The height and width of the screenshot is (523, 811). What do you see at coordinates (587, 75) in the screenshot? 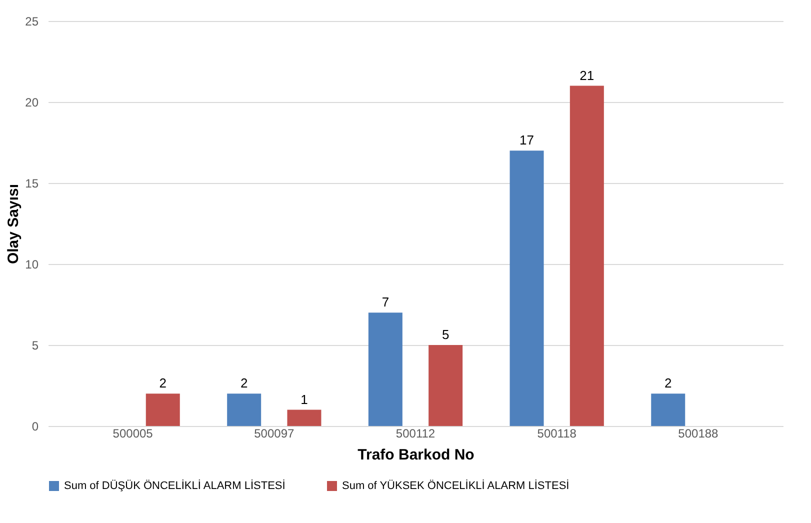
I see `data-label: 21` at bounding box center [587, 75].